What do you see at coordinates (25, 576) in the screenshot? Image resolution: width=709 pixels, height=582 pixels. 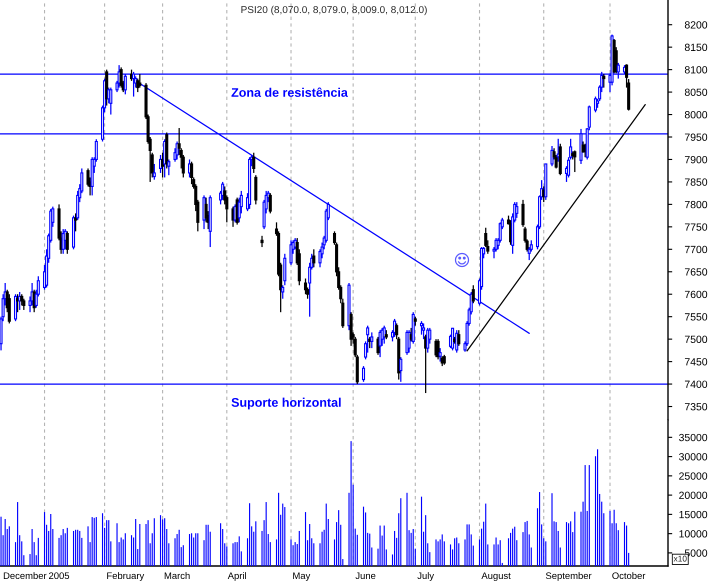 I see `x-tick-label: December` at bounding box center [25, 576].